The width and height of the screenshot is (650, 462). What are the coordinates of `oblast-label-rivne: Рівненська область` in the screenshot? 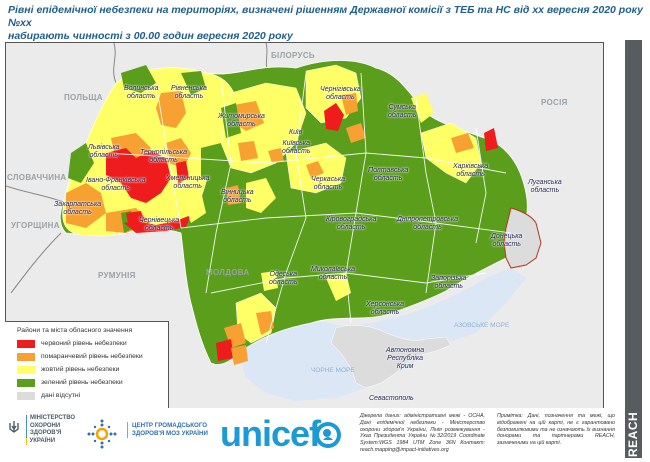 It's located at (189, 92).